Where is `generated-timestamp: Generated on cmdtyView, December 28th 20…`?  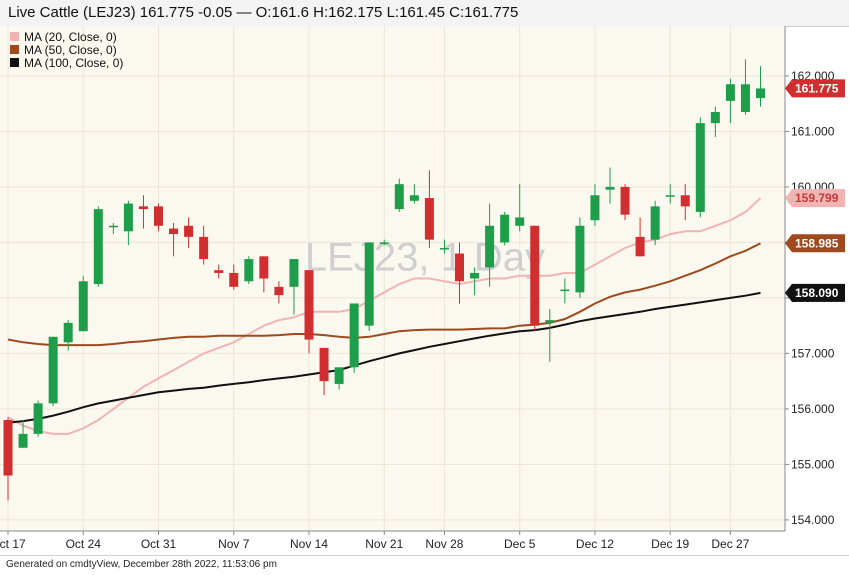 generated-timestamp: Generated on cmdtyView, December 28th 20… is located at coordinates (141, 564).